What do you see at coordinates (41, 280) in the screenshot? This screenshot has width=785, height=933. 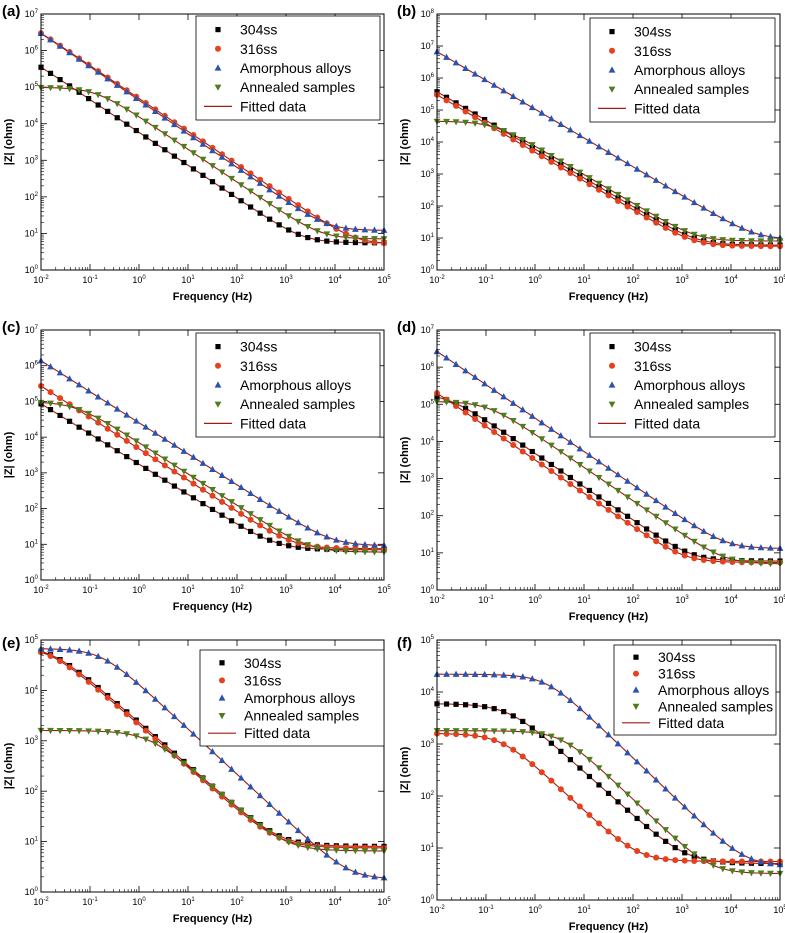 I see `x-tick-label: 10-2` at bounding box center [41, 280].